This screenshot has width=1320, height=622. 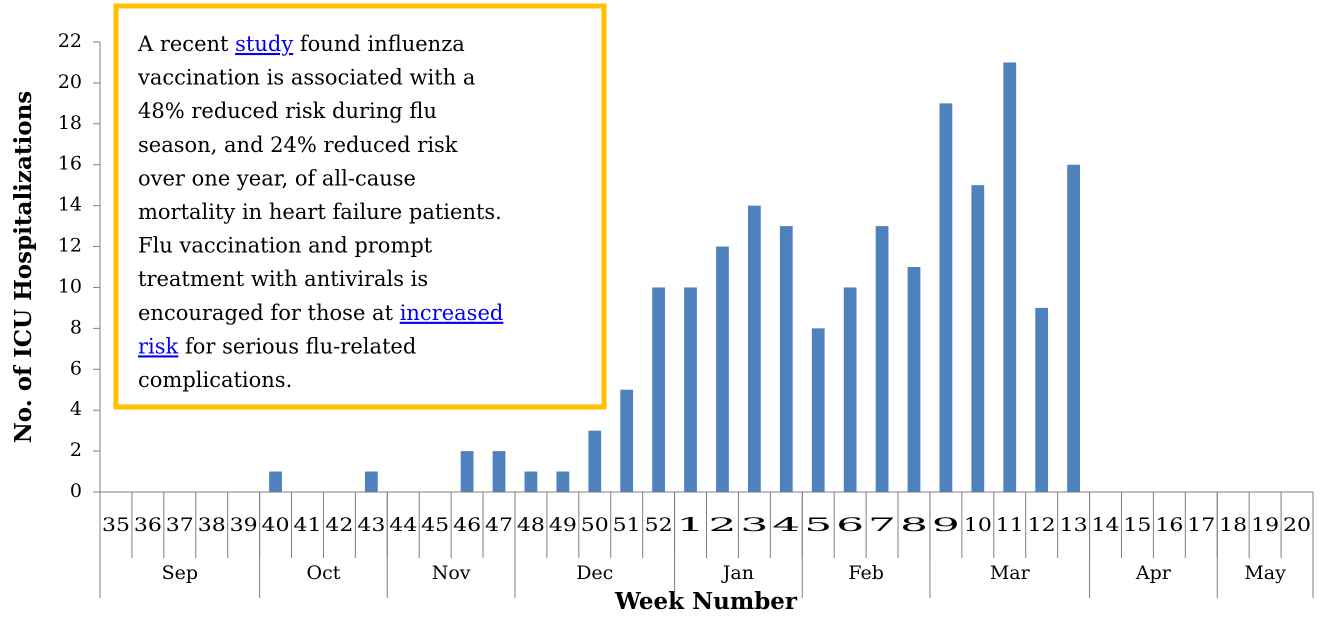 I want to click on x-tick-label: 50, so click(x=595, y=525).